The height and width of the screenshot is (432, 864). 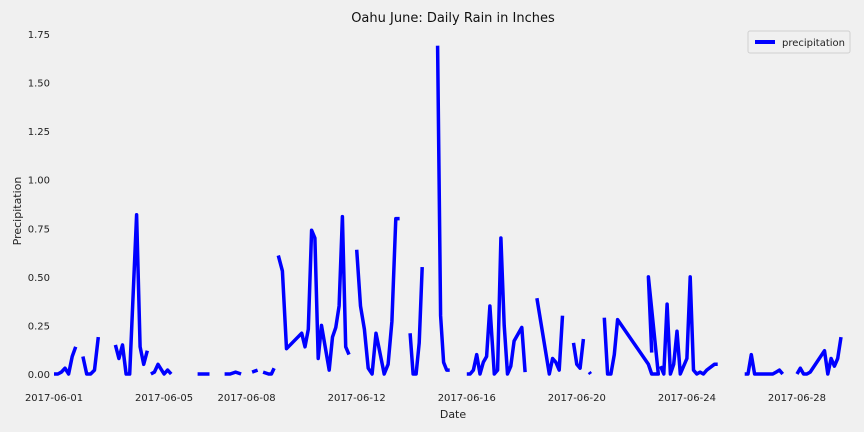 I want to click on y-tick-label: 1.75, so click(x=39, y=35).